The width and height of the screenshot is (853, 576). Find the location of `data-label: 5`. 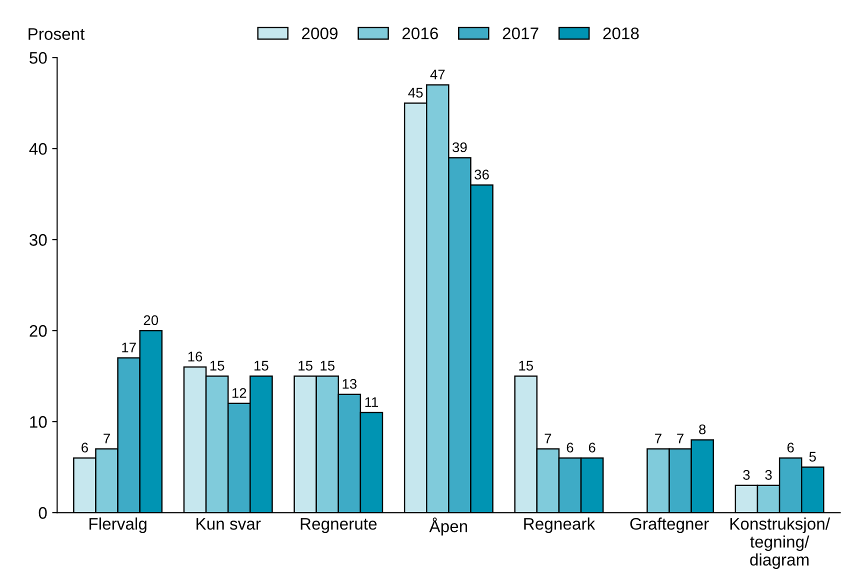

data-label: 5 is located at coordinates (812, 457).